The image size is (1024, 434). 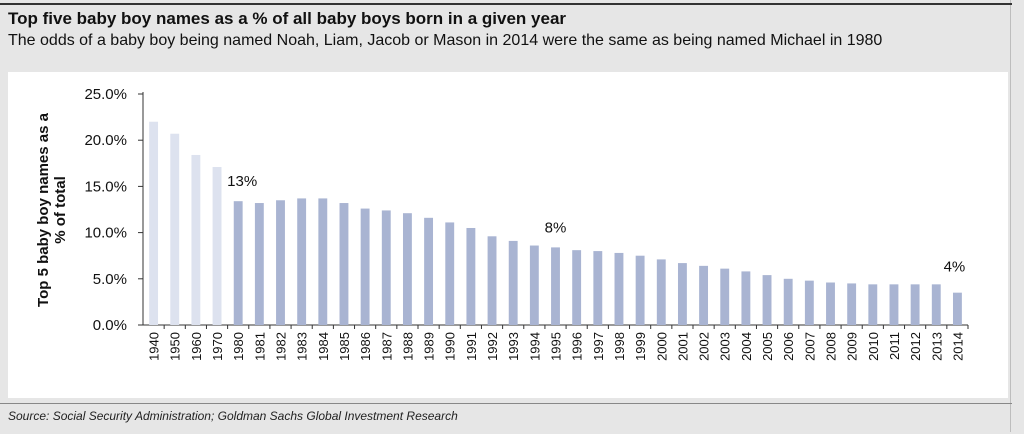 I want to click on x-tick-label: 1970, so click(x=217, y=346).